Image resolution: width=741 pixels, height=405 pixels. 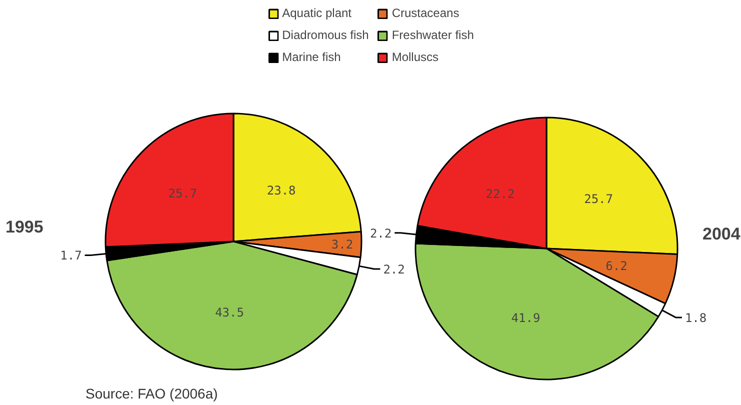 What do you see at coordinates (695, 318) in the screenshot?
I see `data-label: 1.8` at bounding box center [695, 318].